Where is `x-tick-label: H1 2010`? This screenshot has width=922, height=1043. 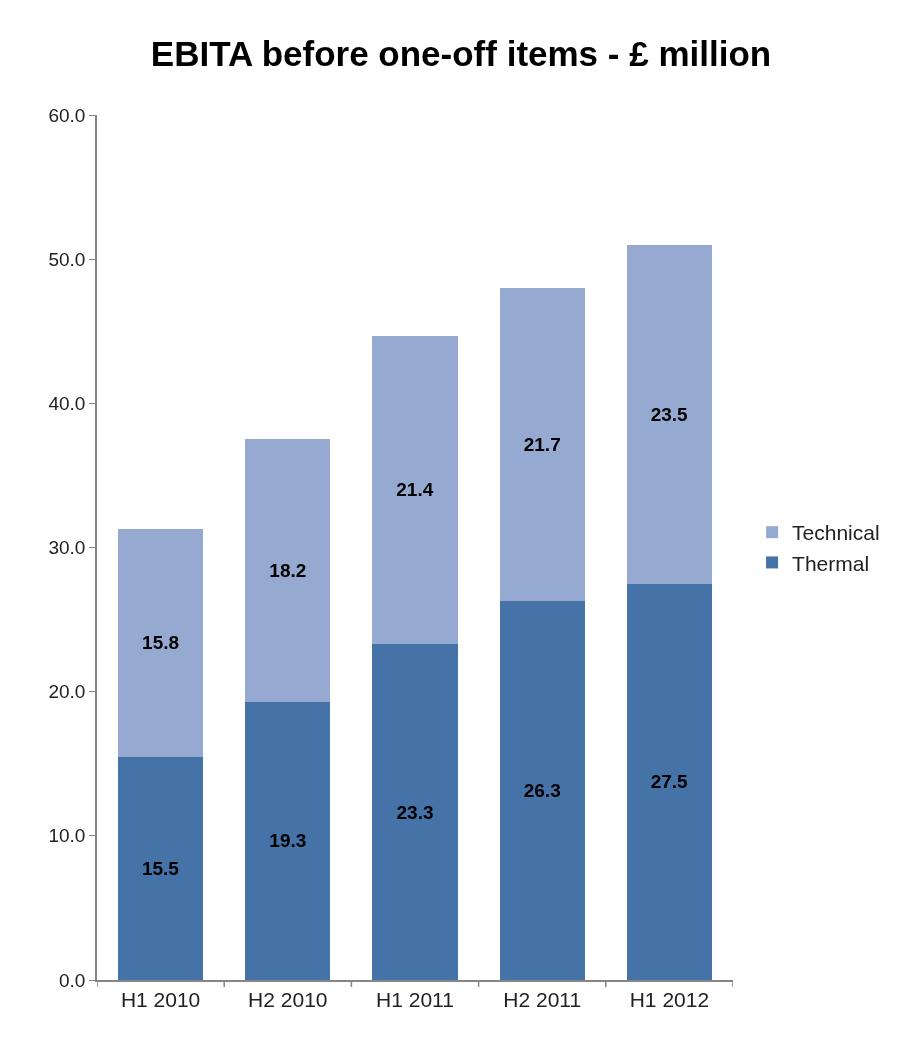 x-tick-label: H1 2010 is located at coordinates (160, 999).